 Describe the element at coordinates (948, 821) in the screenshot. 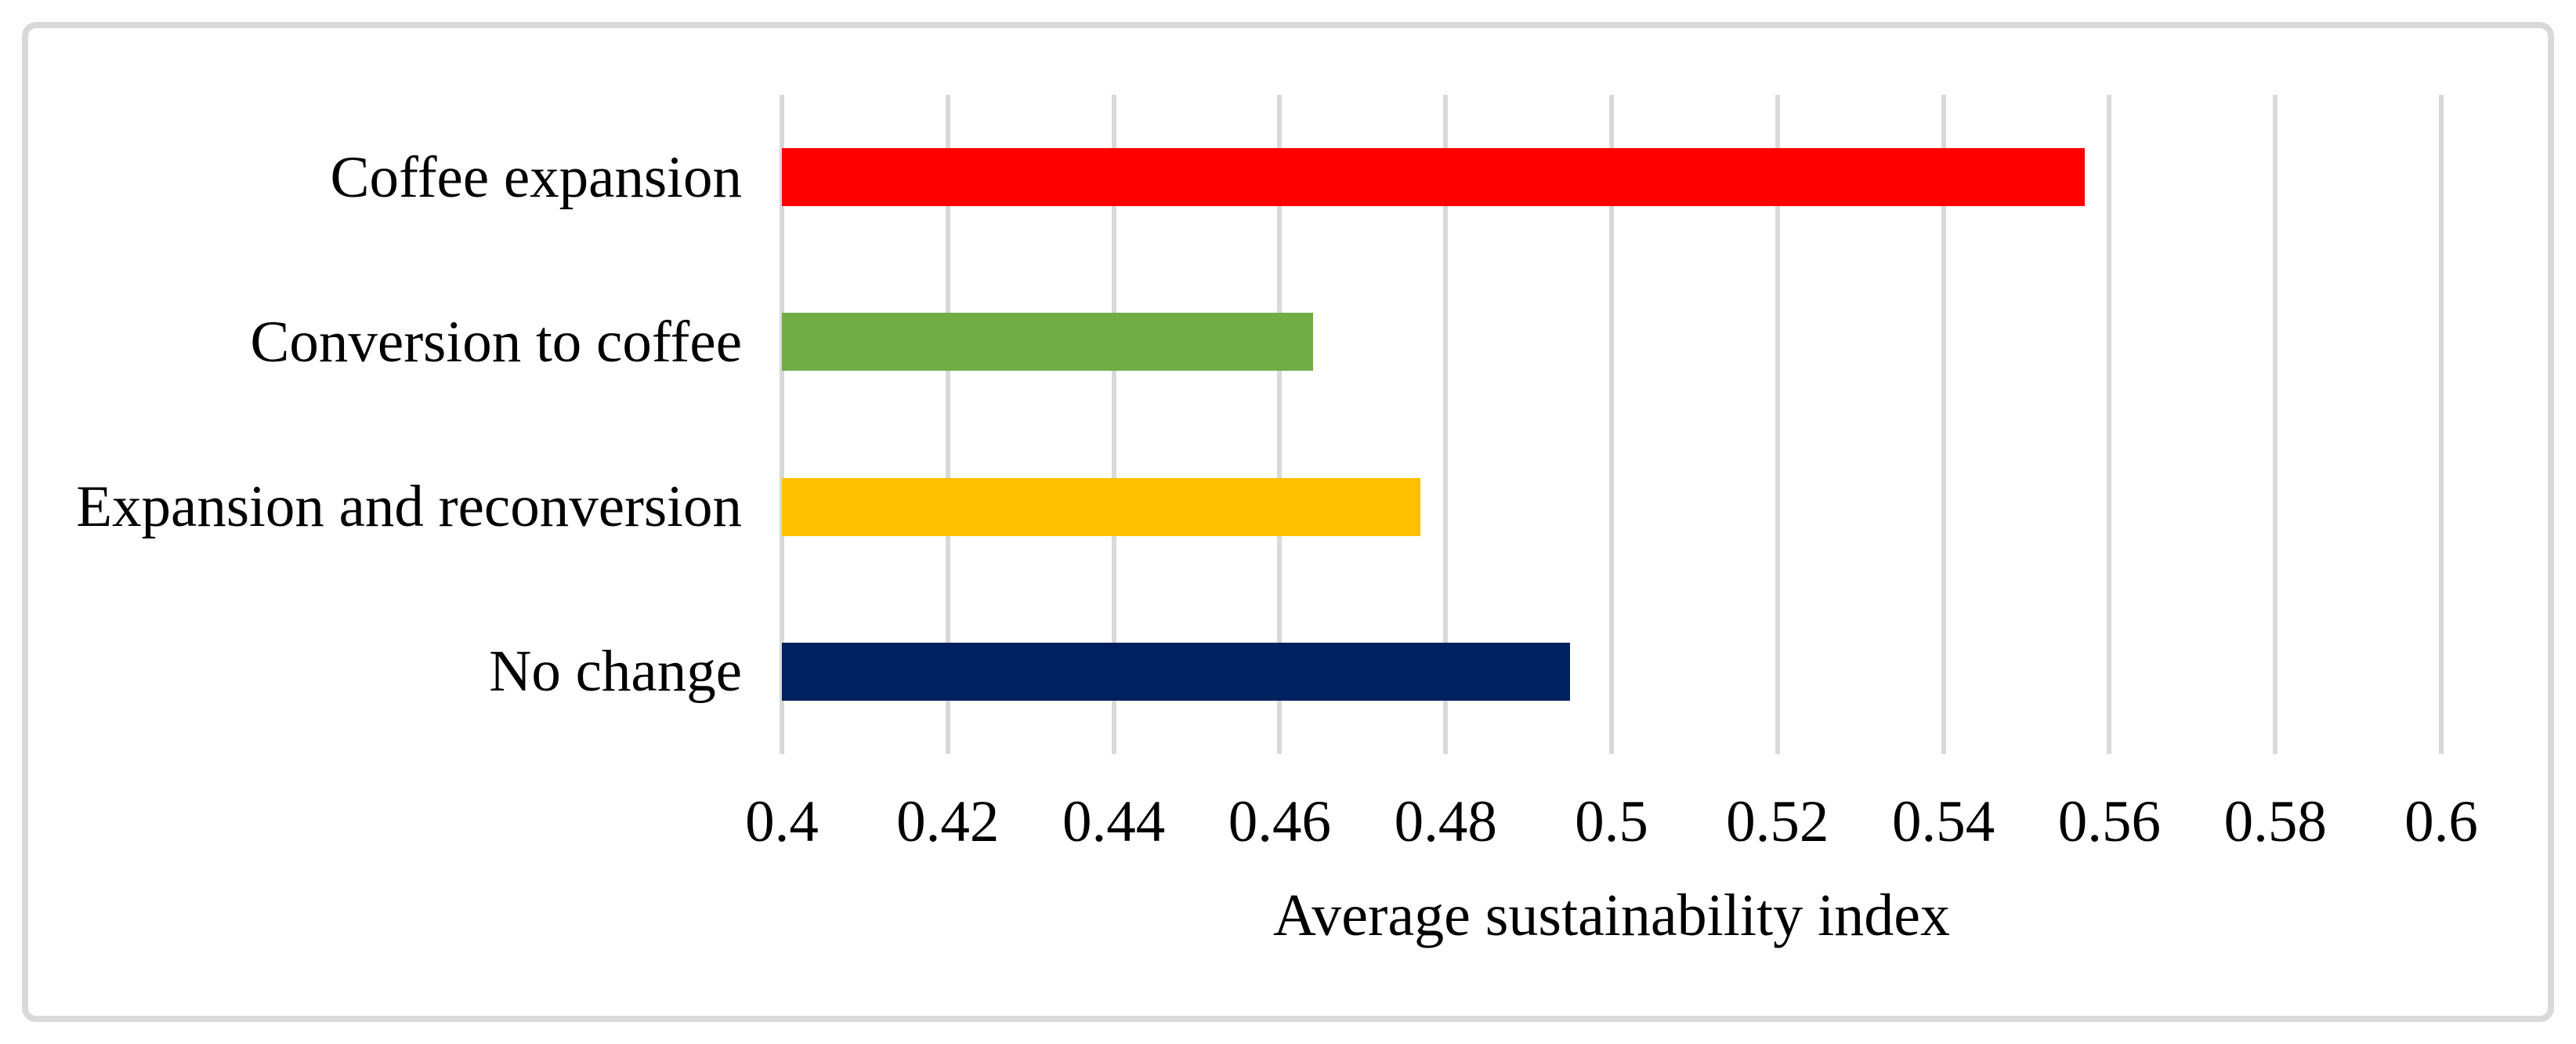

I see `x-tick-label-0.42: 0.42` at that location.